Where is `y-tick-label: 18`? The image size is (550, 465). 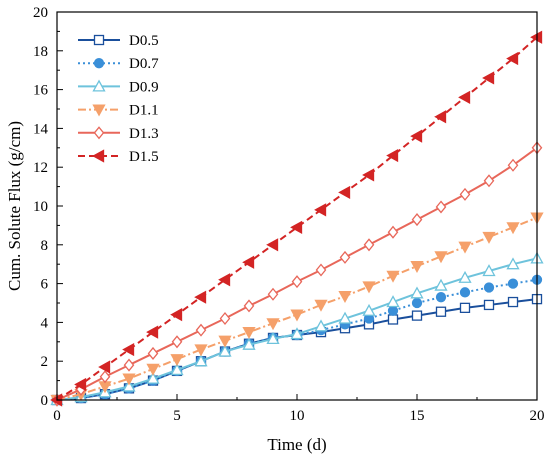
y-tick-label: 18 is located at coordinates (40, 52).